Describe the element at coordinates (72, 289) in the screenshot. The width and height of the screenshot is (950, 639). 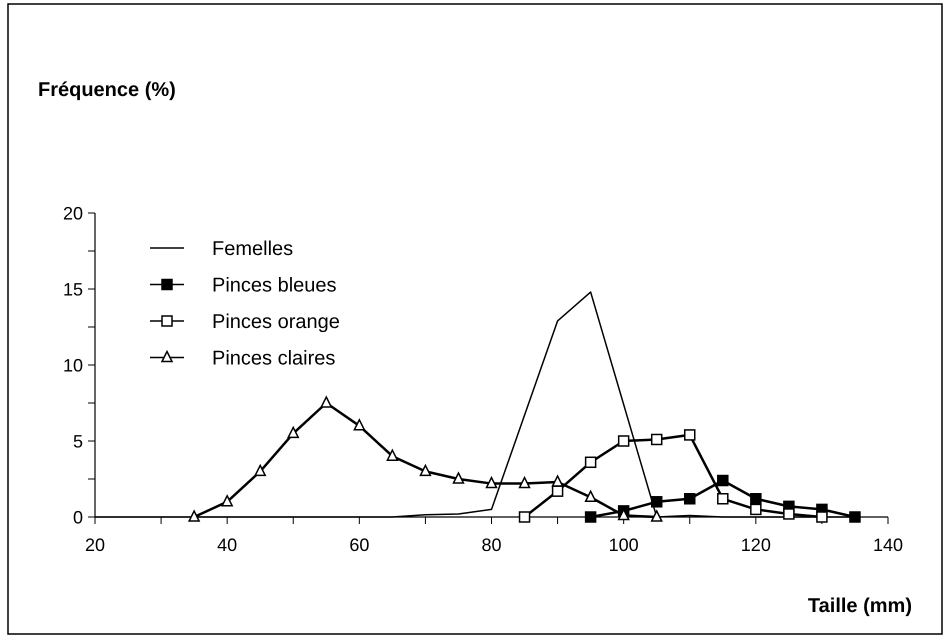
I see `y-tick-label: 15` at that location.